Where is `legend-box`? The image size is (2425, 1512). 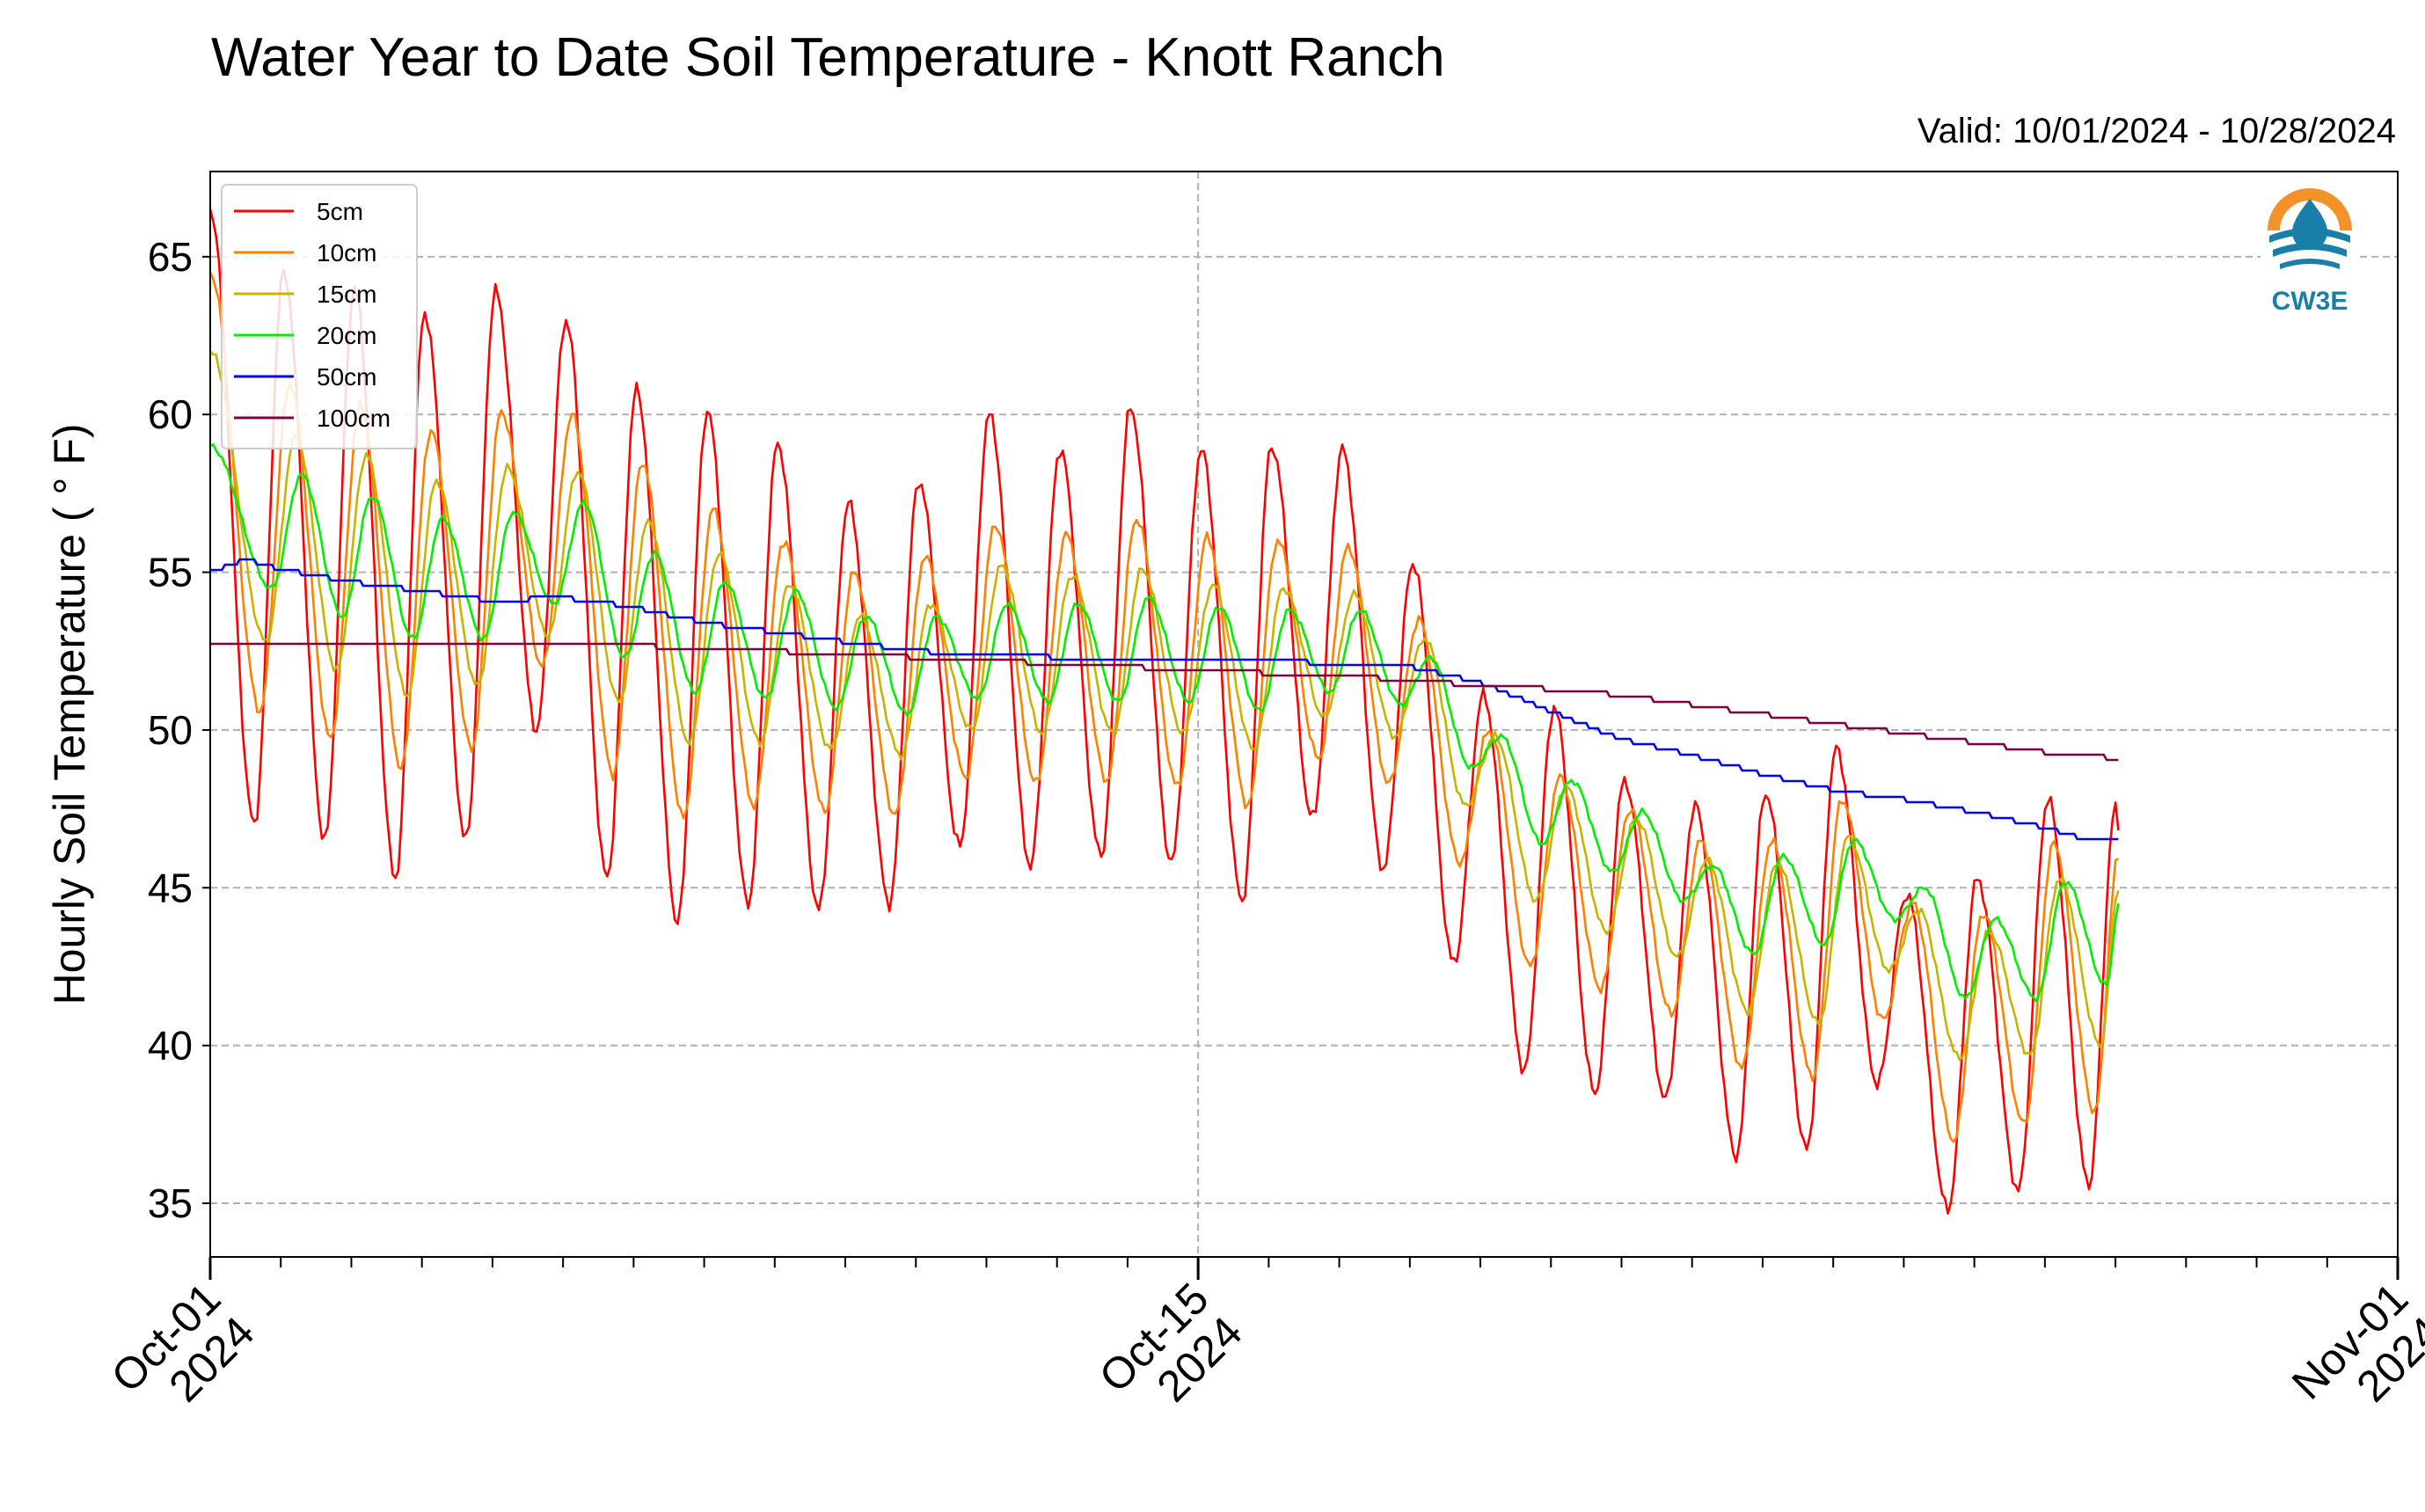
legend-box is located at coordinates (319, 316).